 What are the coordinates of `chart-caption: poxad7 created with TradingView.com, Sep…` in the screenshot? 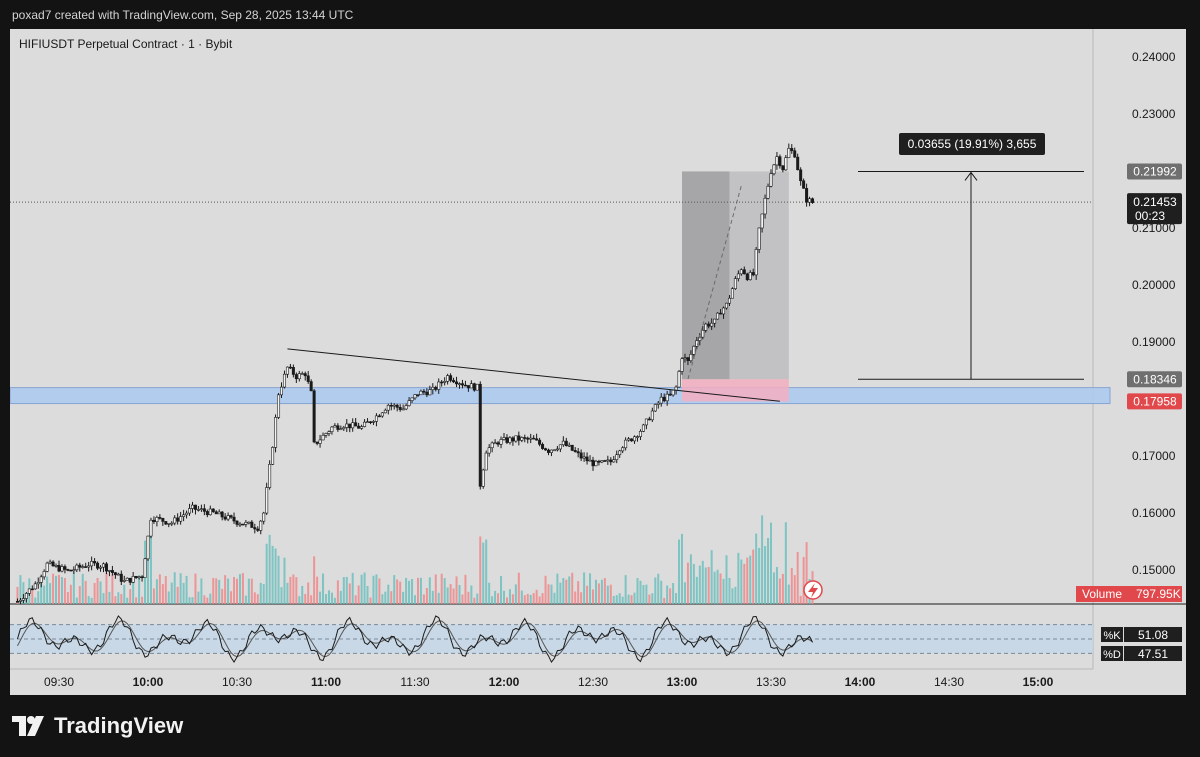 It's located at (183, 15).